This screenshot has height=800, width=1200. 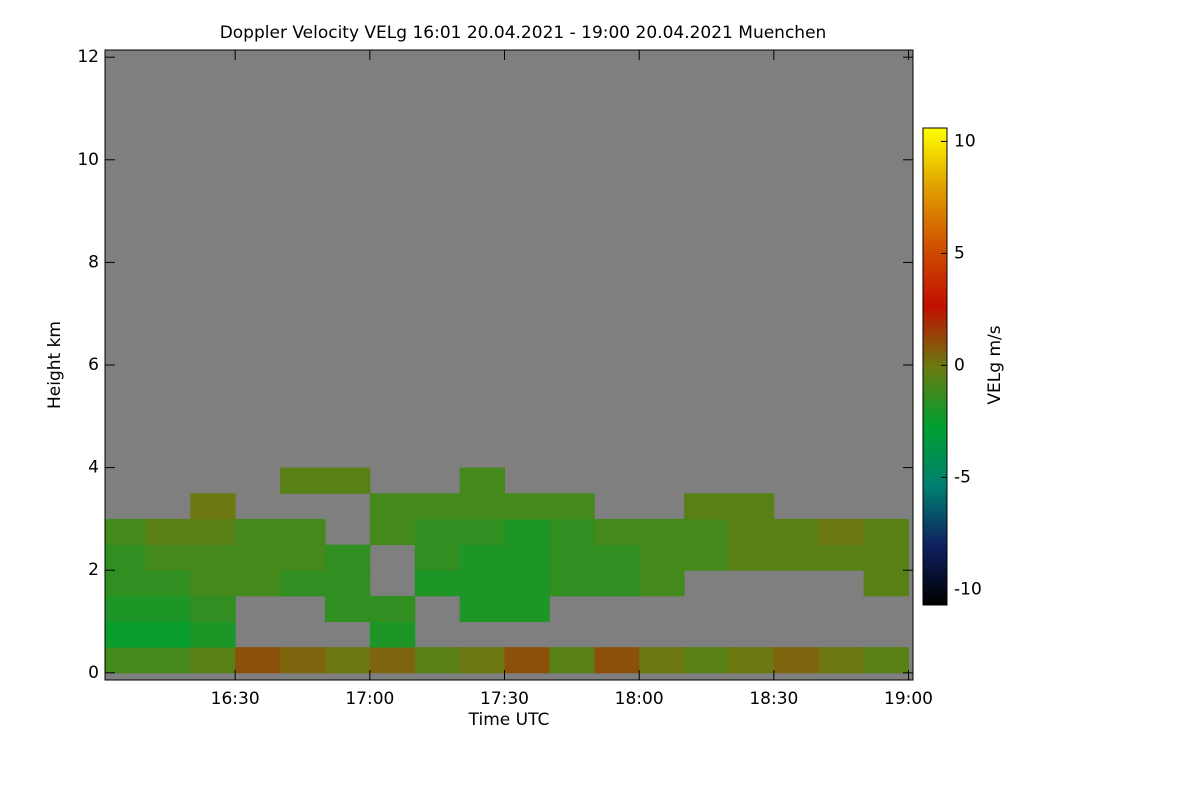 I want to click on y-tick-label: 0, so click(x=93, y=673).